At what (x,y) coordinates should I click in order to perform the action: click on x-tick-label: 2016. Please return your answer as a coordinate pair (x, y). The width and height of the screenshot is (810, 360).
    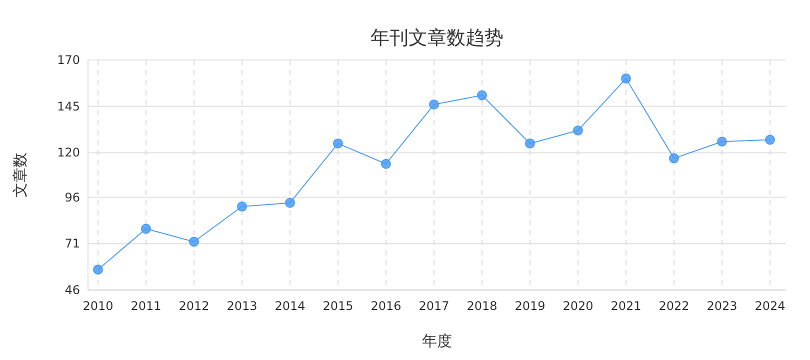
    Looking at the image, I should click on (386, 306).